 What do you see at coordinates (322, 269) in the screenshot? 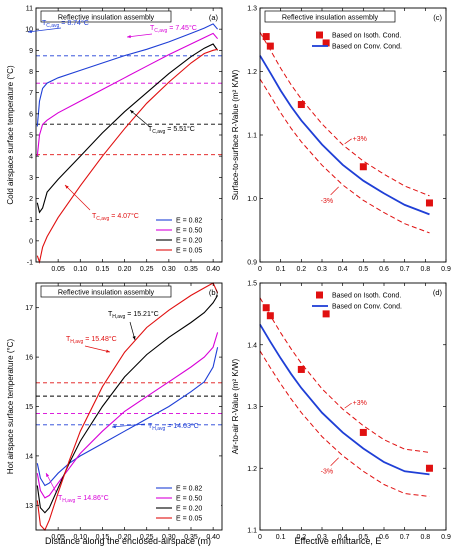
I see `x-tick-label: 0.3` at bounding box center [322, 269].